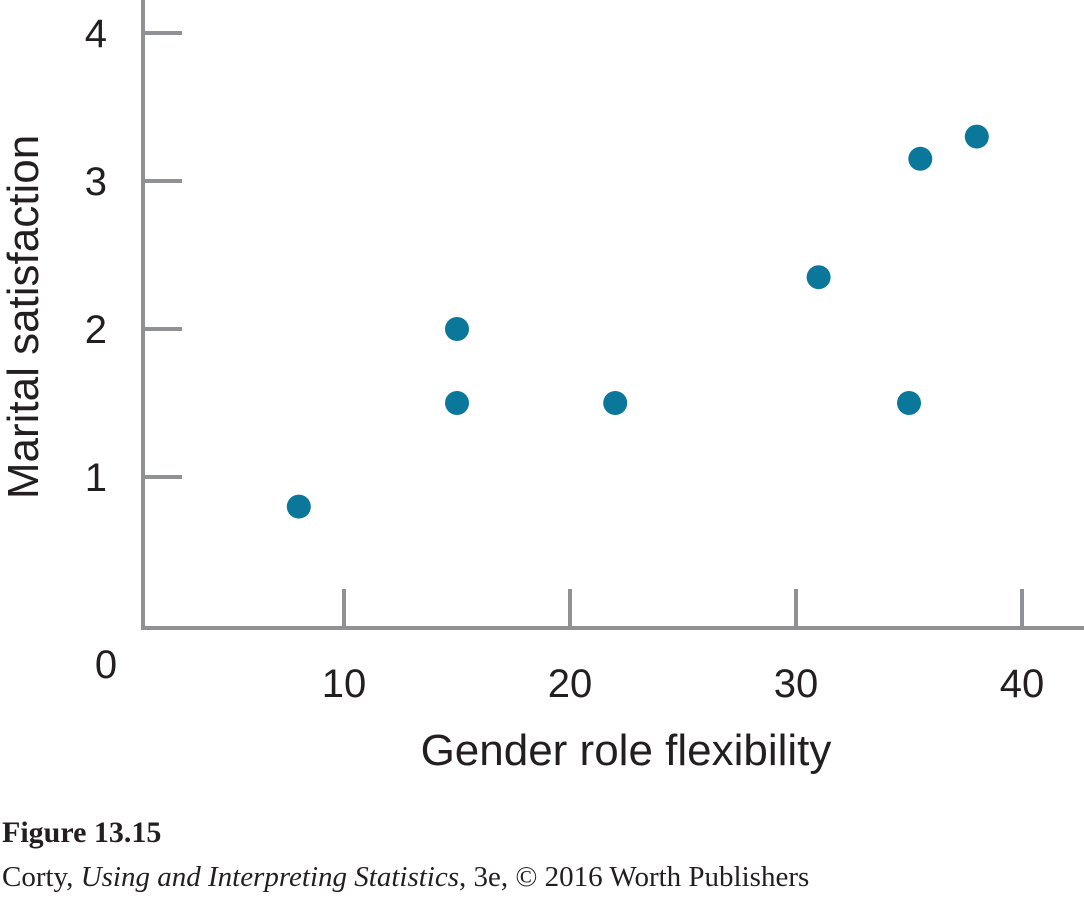 The width and height of the screenshot is (1084, 900). Describe the element at coordinates (106, 665) in the screenshot. I see `origin-label: 0` at that location.